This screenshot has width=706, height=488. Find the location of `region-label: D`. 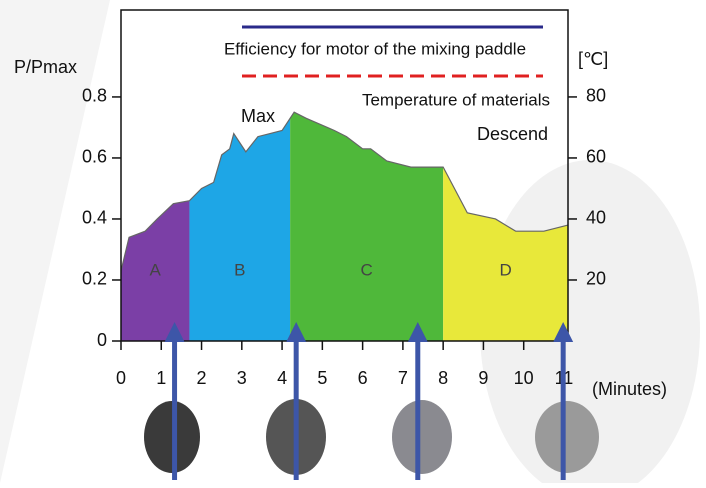

region-label: D is located at coordinates (505, 269).